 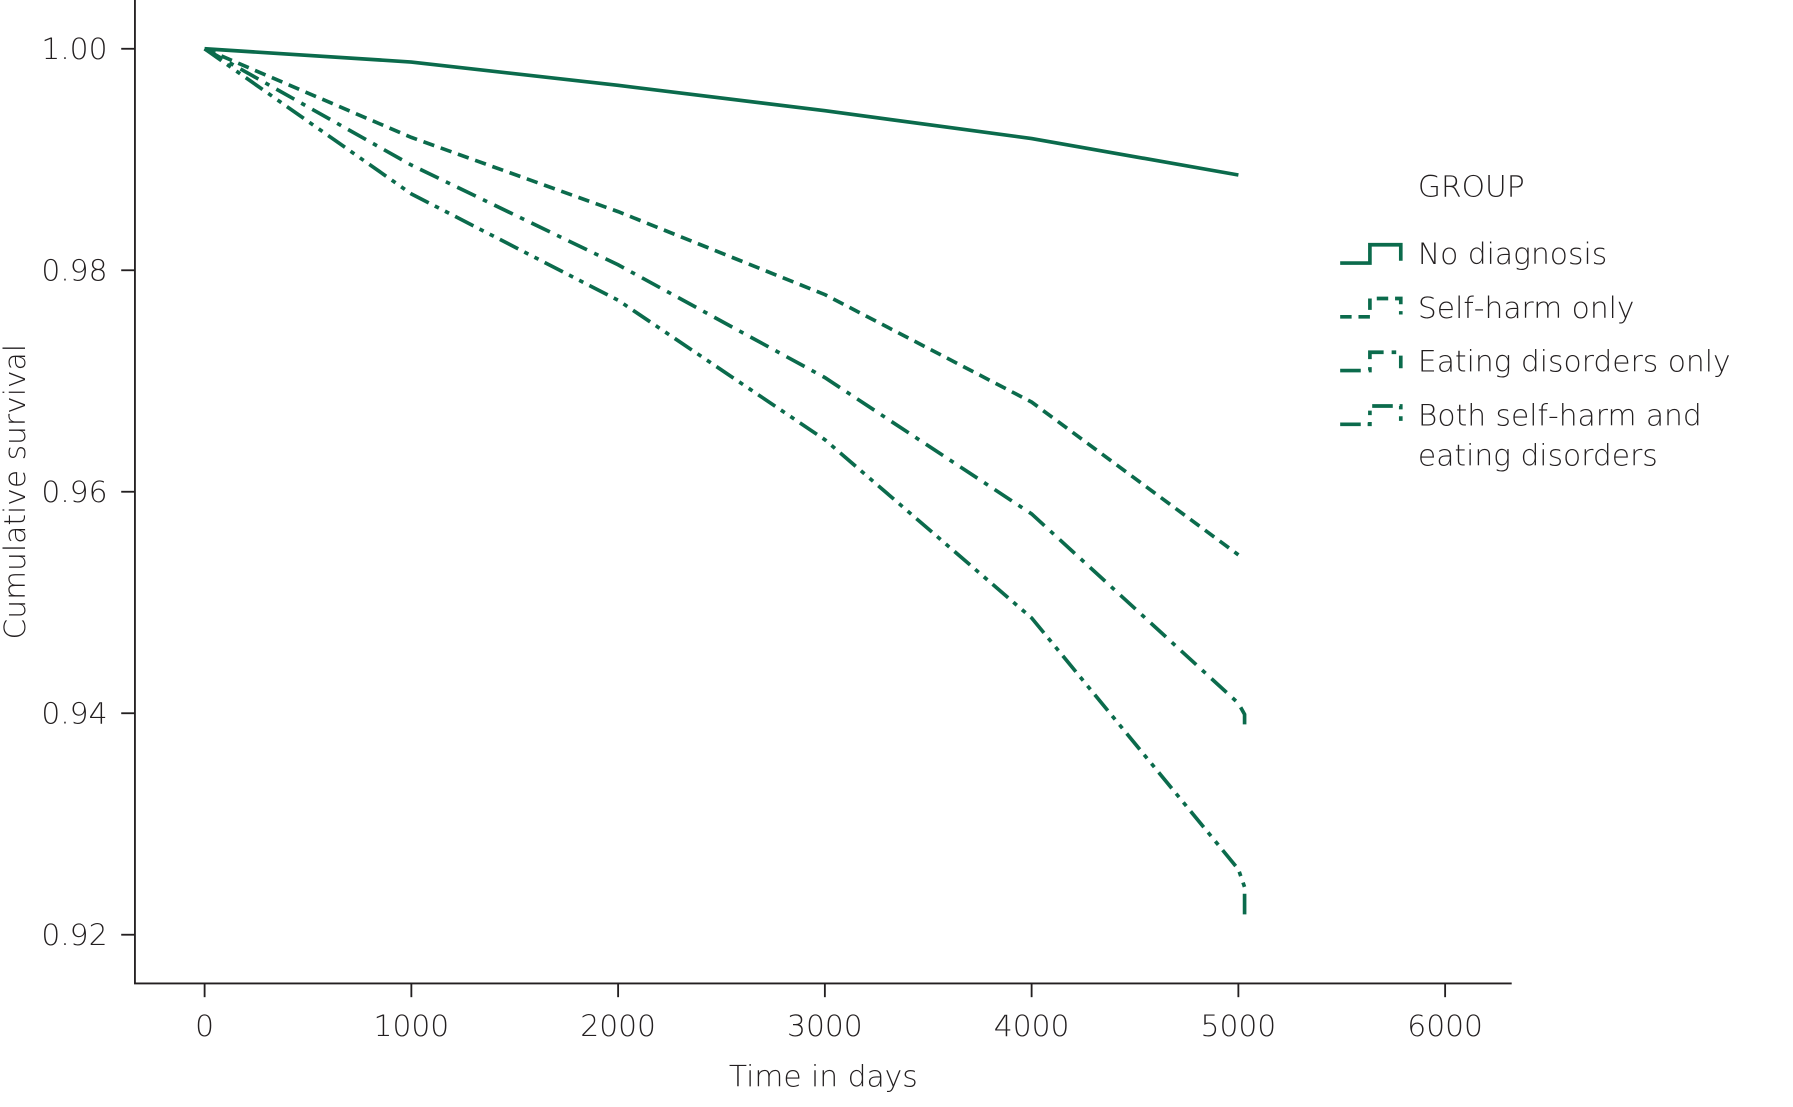 What do you see at coordinates (1564, 435) in the screenshot?
I see `legend-label: Both self-harm and eating disorders` at bounding box center [1564, 435].